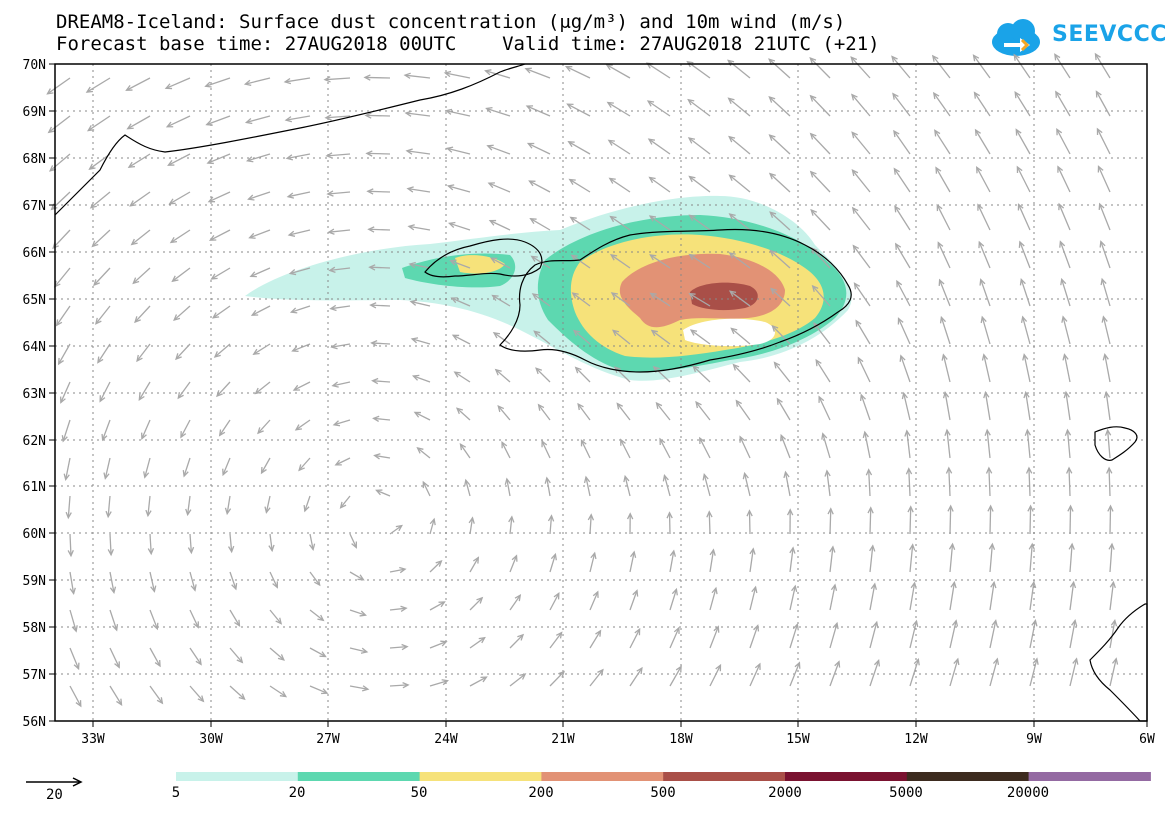 This screenshot has height=815, width=1175. I want to click on cloud-arrow-icon, so click(1016, 37).